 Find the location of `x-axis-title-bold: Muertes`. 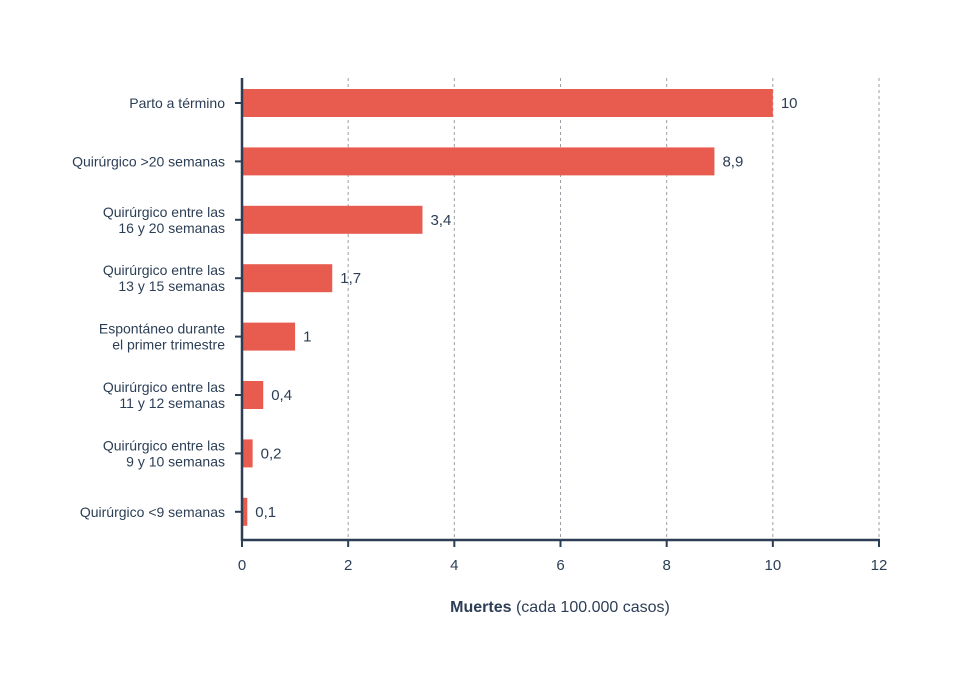

x-axis-title-bold: Muertes is located at coordinates (480, 607).